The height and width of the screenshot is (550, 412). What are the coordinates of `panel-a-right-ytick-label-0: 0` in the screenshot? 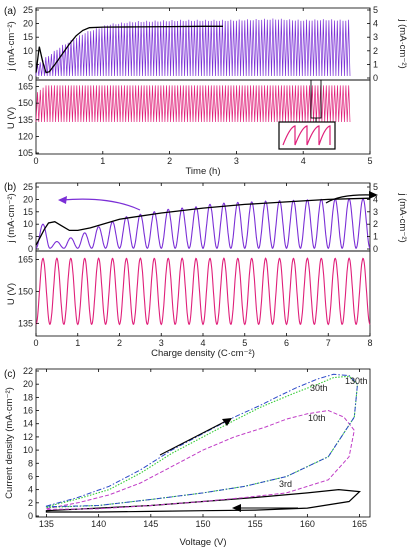 It's located at (375, 78).